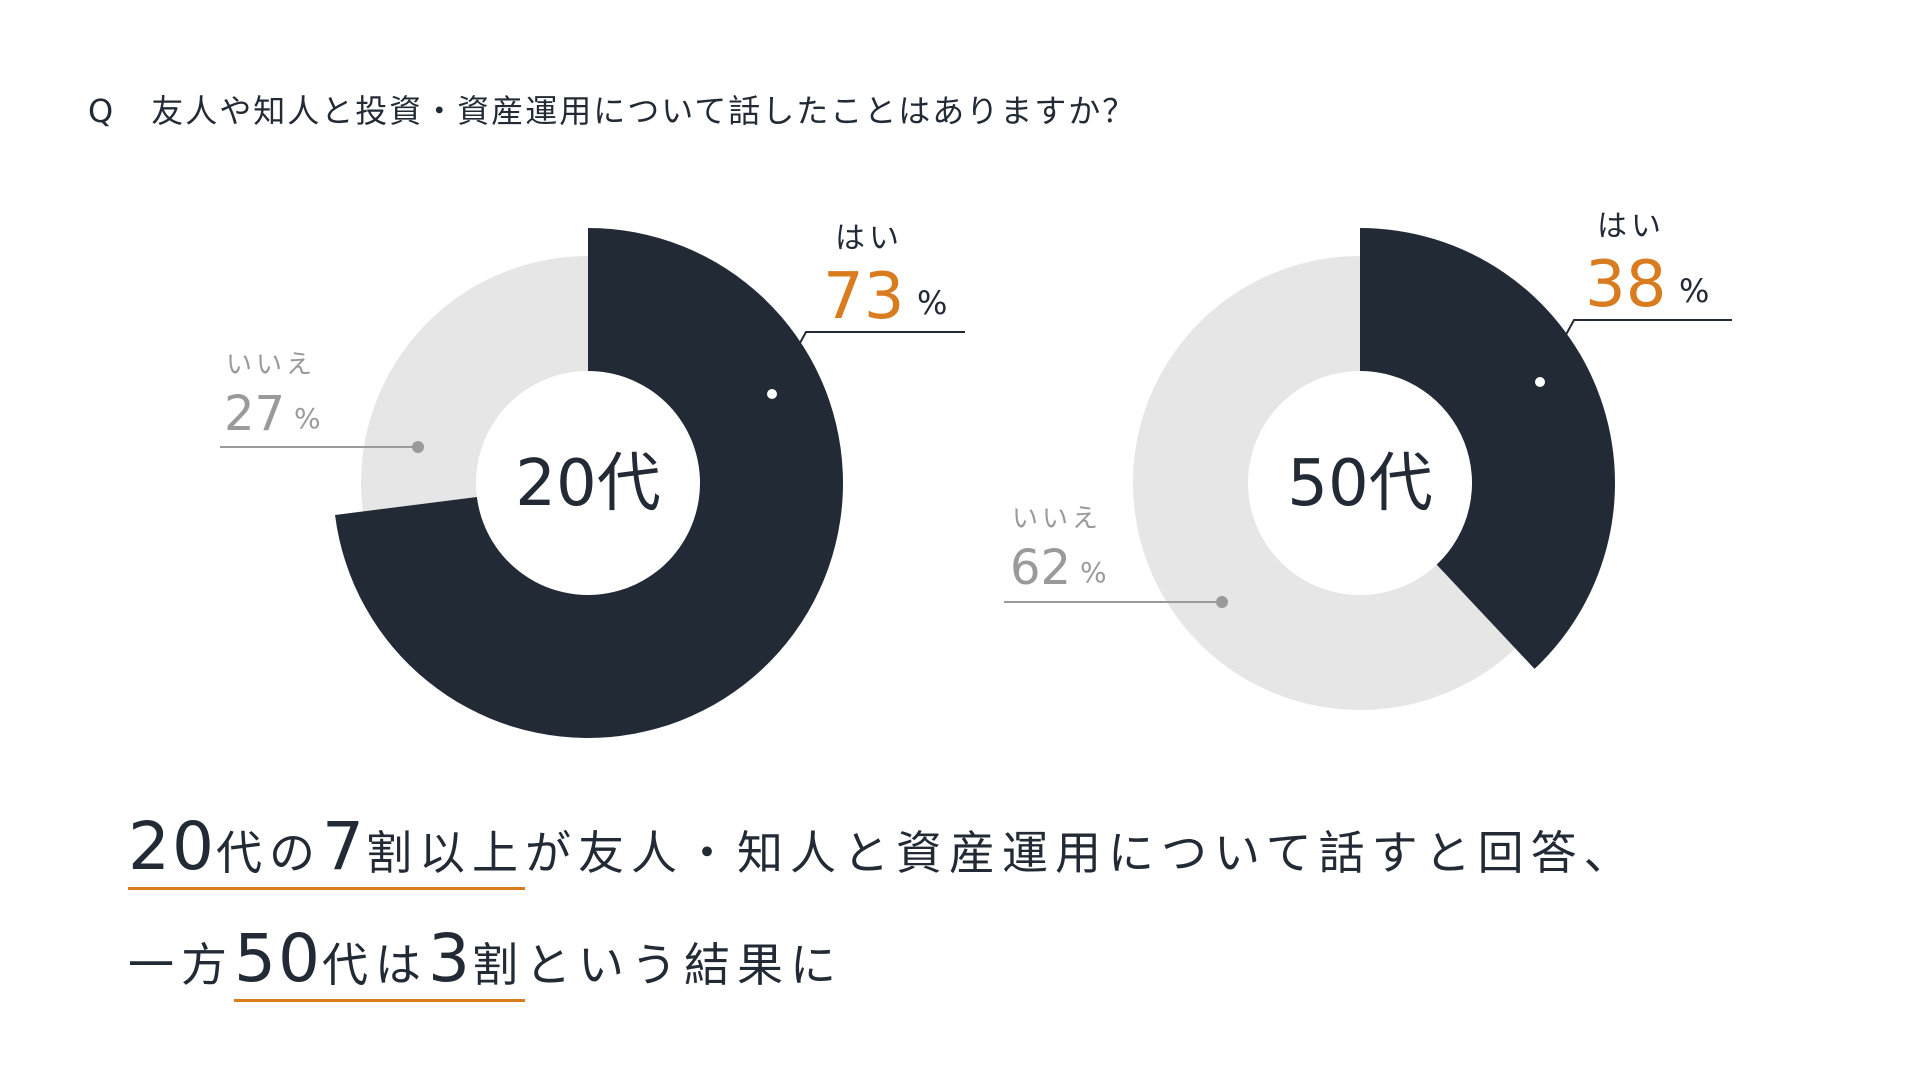  I want to click on unit-yes-1: %, so click(1694, 291).